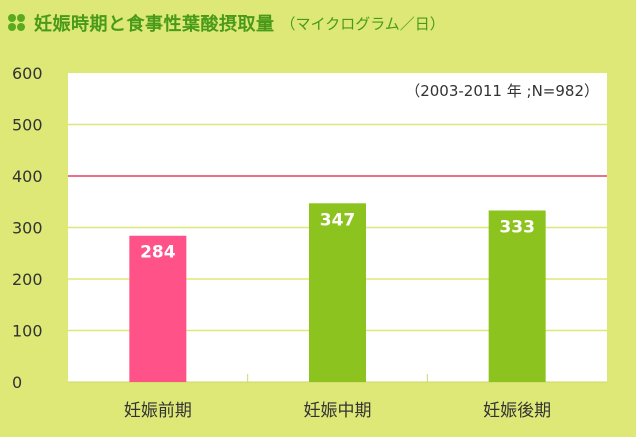  What do you see at coordinates (517, 411) in the screenshot?
I see `x-tick-label: 妊娠後期` at bounding box center [517, 411].